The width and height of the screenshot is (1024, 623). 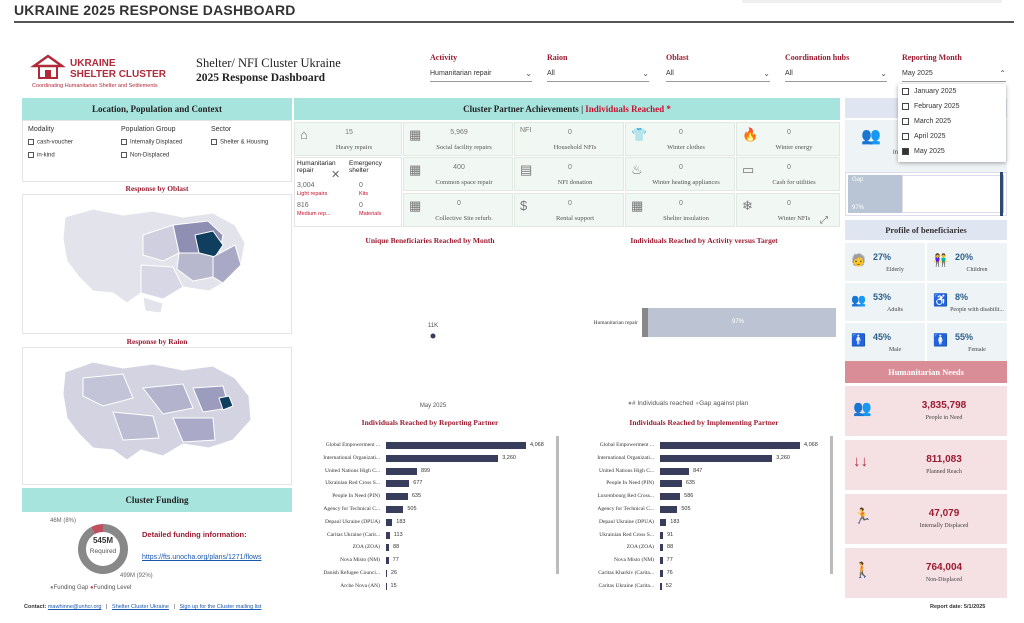 What do you see at coordinates (741, 322) in the screenshot?
I see `activity-bar-gap` at bounding box center [741, 322].